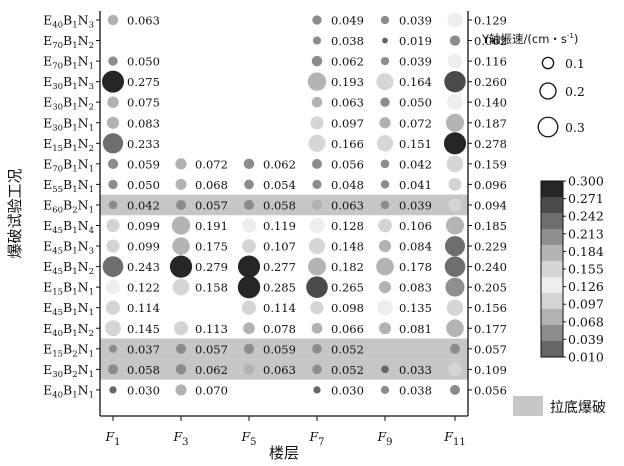  What do you see at coordinates (143, 390) in the screenshot?
I see `bubble-value-label: 0.030` at bounding box center [143, 390].